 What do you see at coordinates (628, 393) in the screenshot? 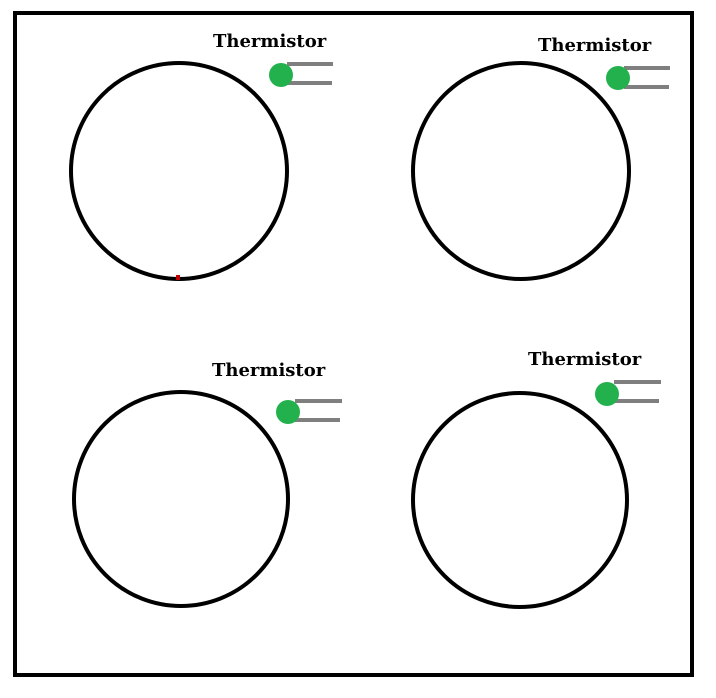
I see `thermistor-bottom-right` at bounding box center [628, 393].